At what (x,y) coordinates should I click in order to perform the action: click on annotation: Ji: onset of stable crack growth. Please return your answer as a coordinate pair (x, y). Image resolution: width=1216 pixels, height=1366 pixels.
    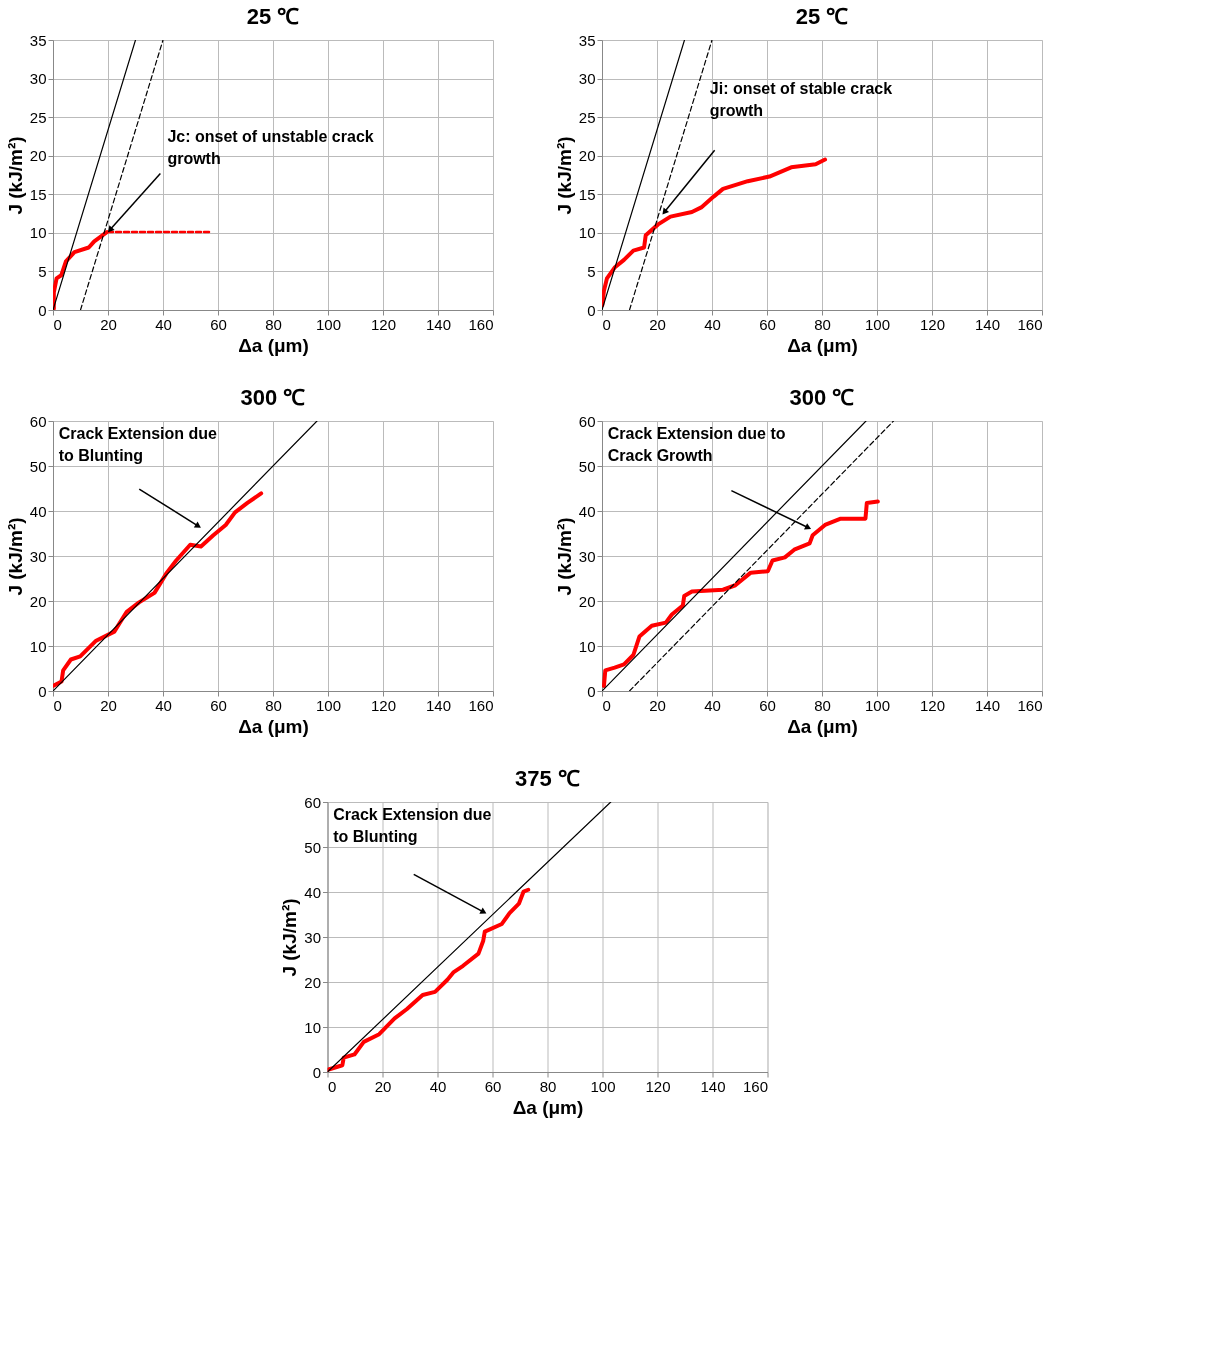
    Looking at the image, I should click on (801, 99).